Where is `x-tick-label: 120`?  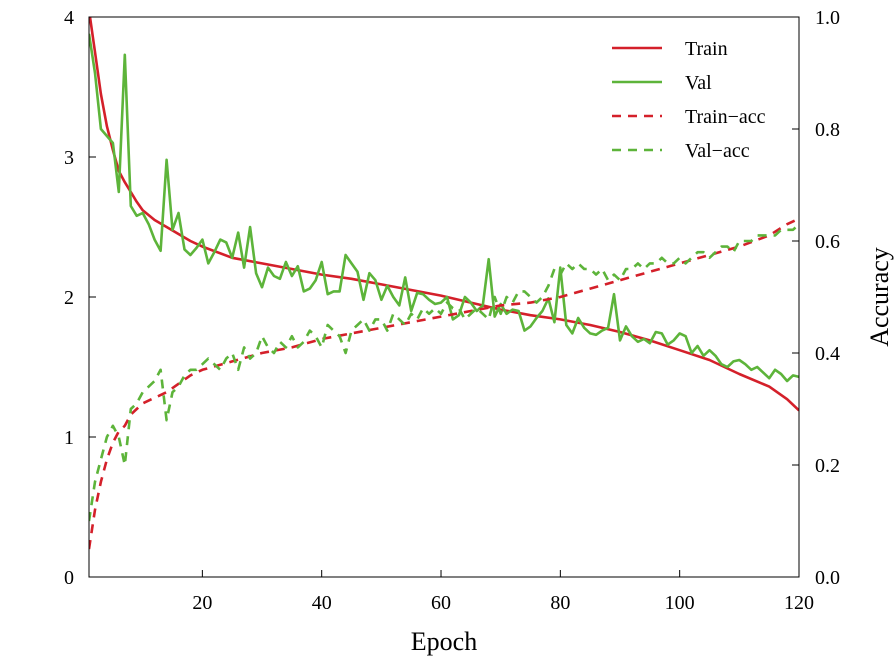
x-tick-label: 120 is located at coordinates (799, 603).